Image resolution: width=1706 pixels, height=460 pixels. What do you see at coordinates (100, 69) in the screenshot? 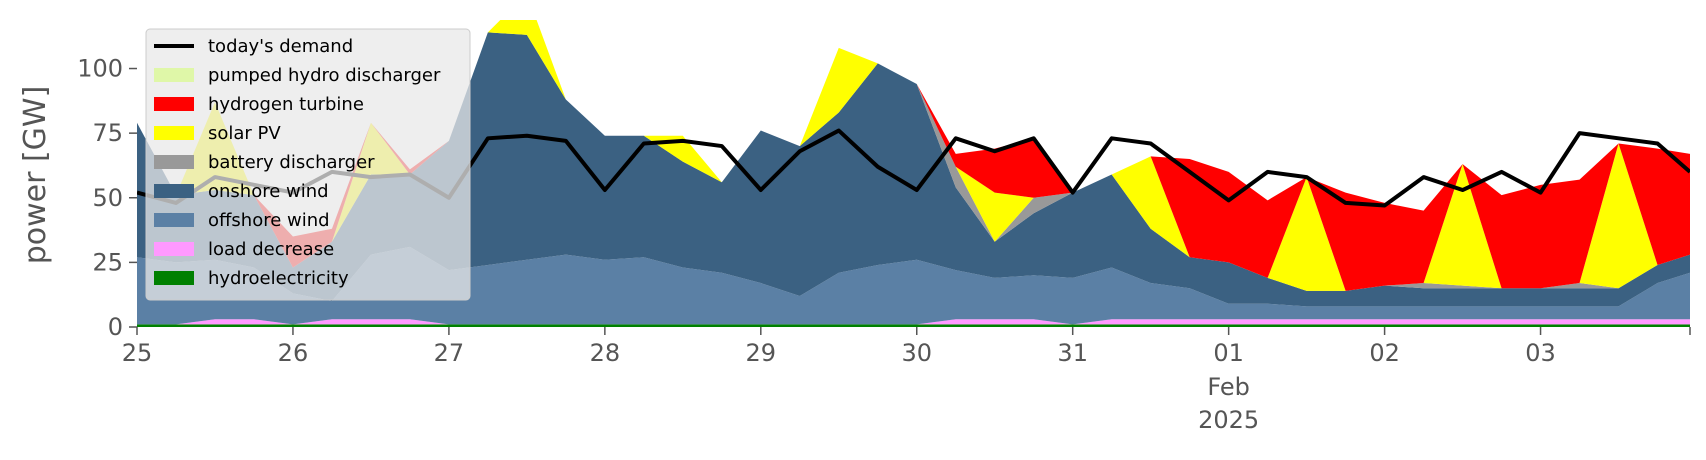
I see `y-tick-label: 100` at bounding box center [100, 69].